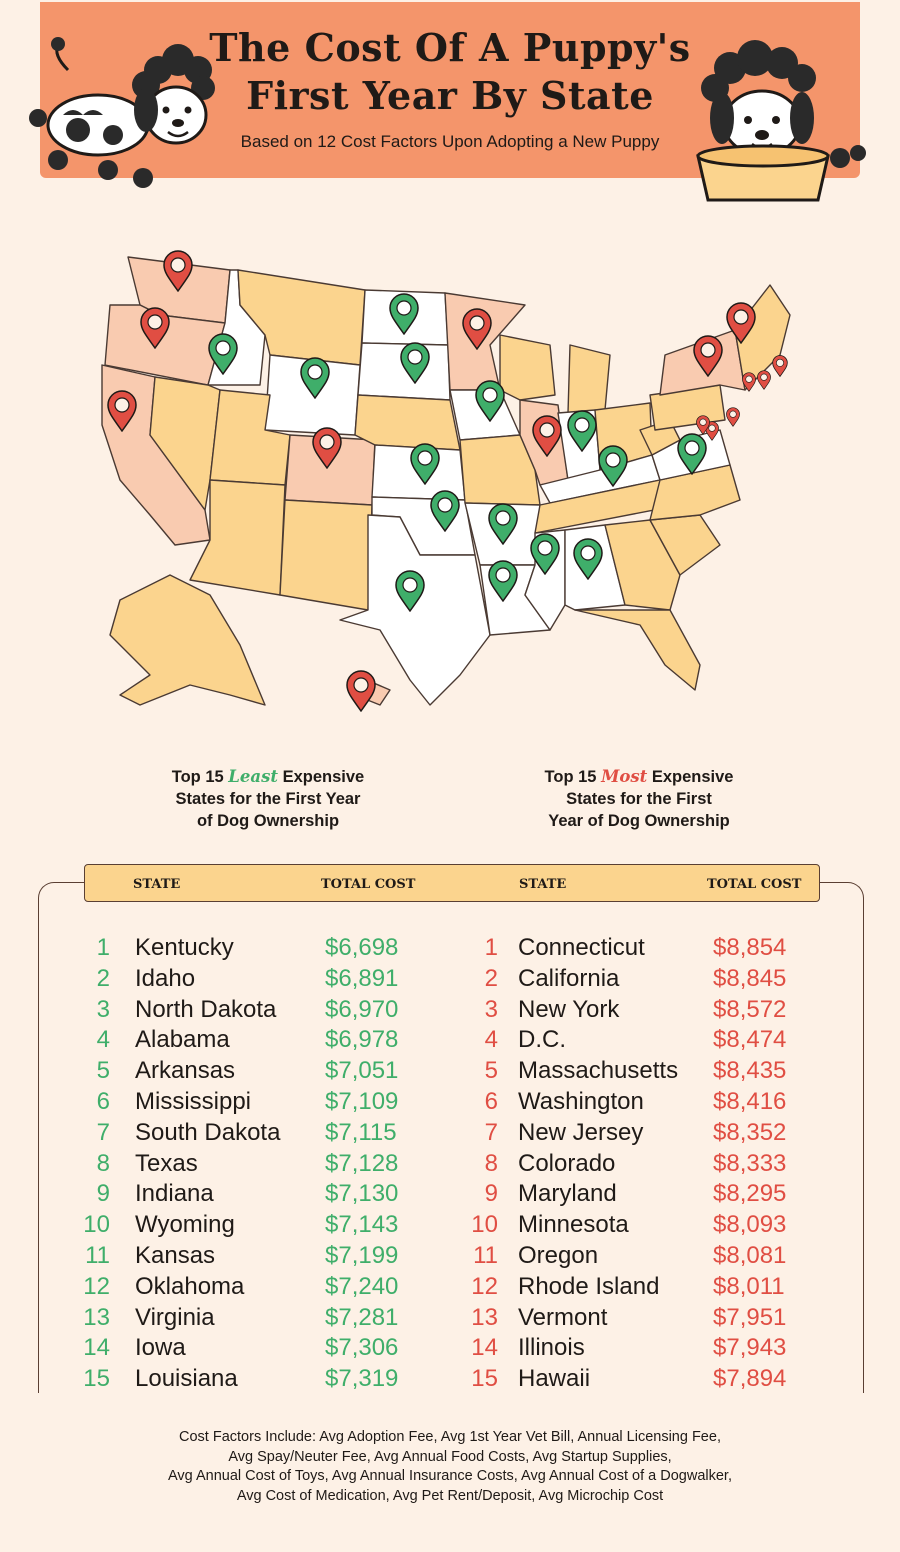 The width and height of the screenshot is (900, 1552). I want to click on state-name: California, so click(569, 978).